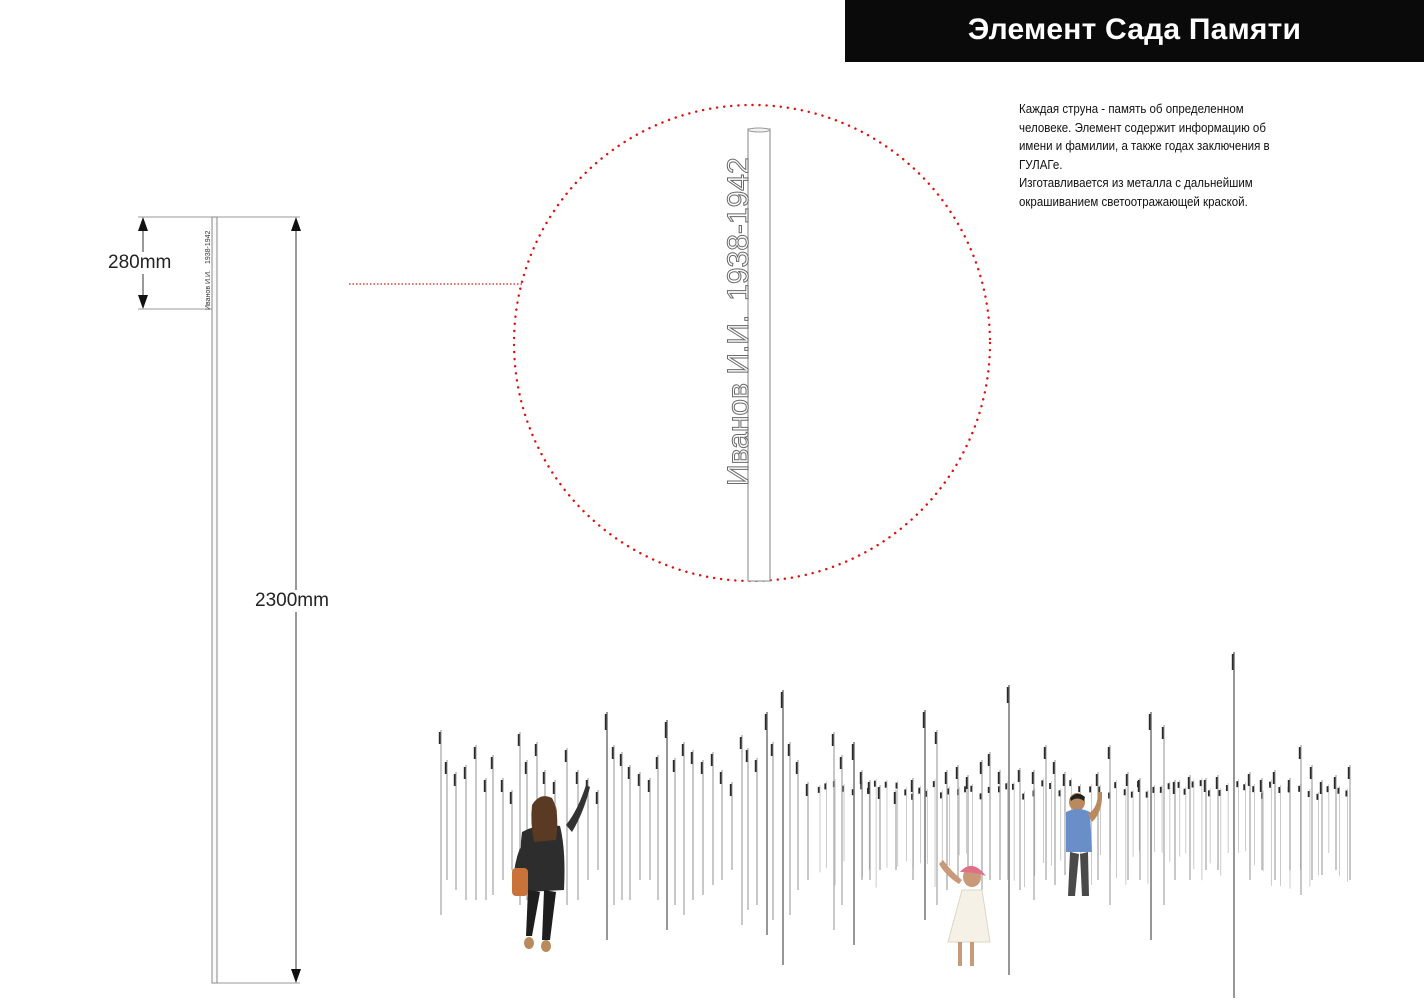  What do you see at coordinates (759, 130) in the screenshot?
I see `pole-detail-top` at bounding box center [759, 130].